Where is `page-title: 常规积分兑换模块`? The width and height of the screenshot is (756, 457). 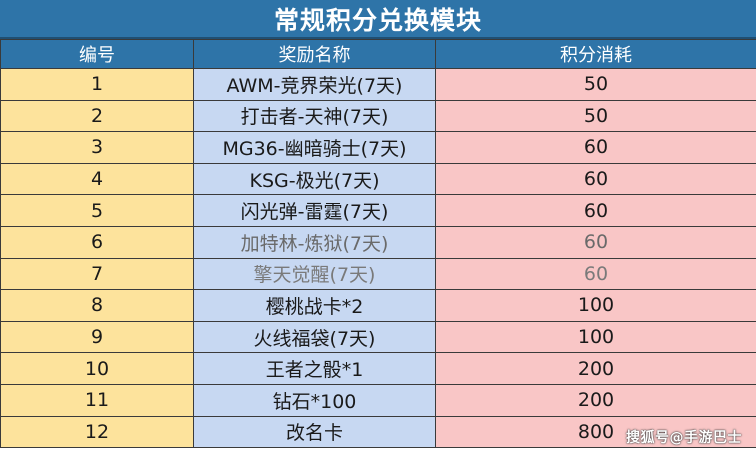 page-title: 常规积分兑换模块 is located at coordinates (377, 20).